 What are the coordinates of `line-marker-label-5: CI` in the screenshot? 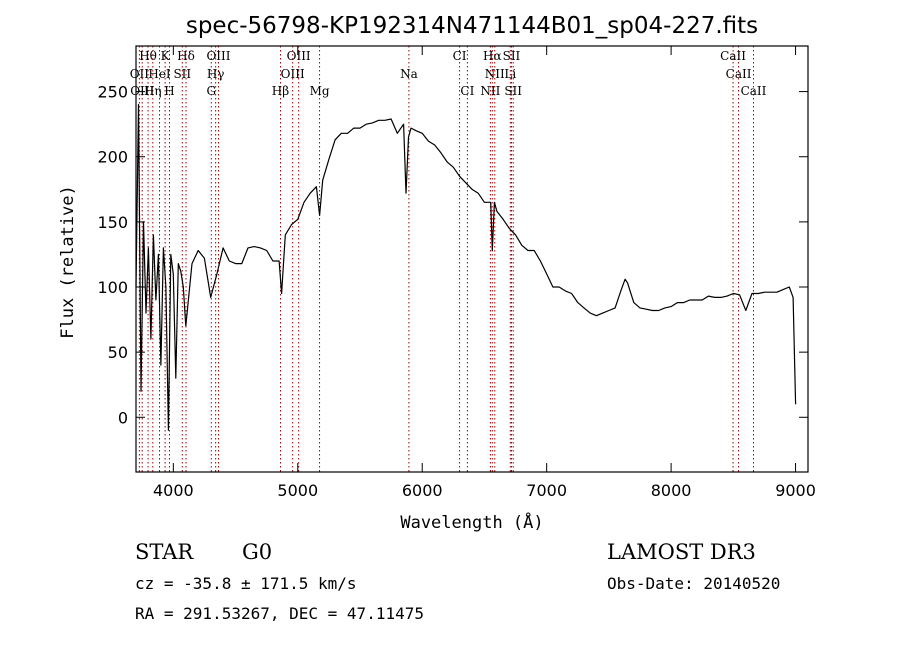 It's located at (460, 56).